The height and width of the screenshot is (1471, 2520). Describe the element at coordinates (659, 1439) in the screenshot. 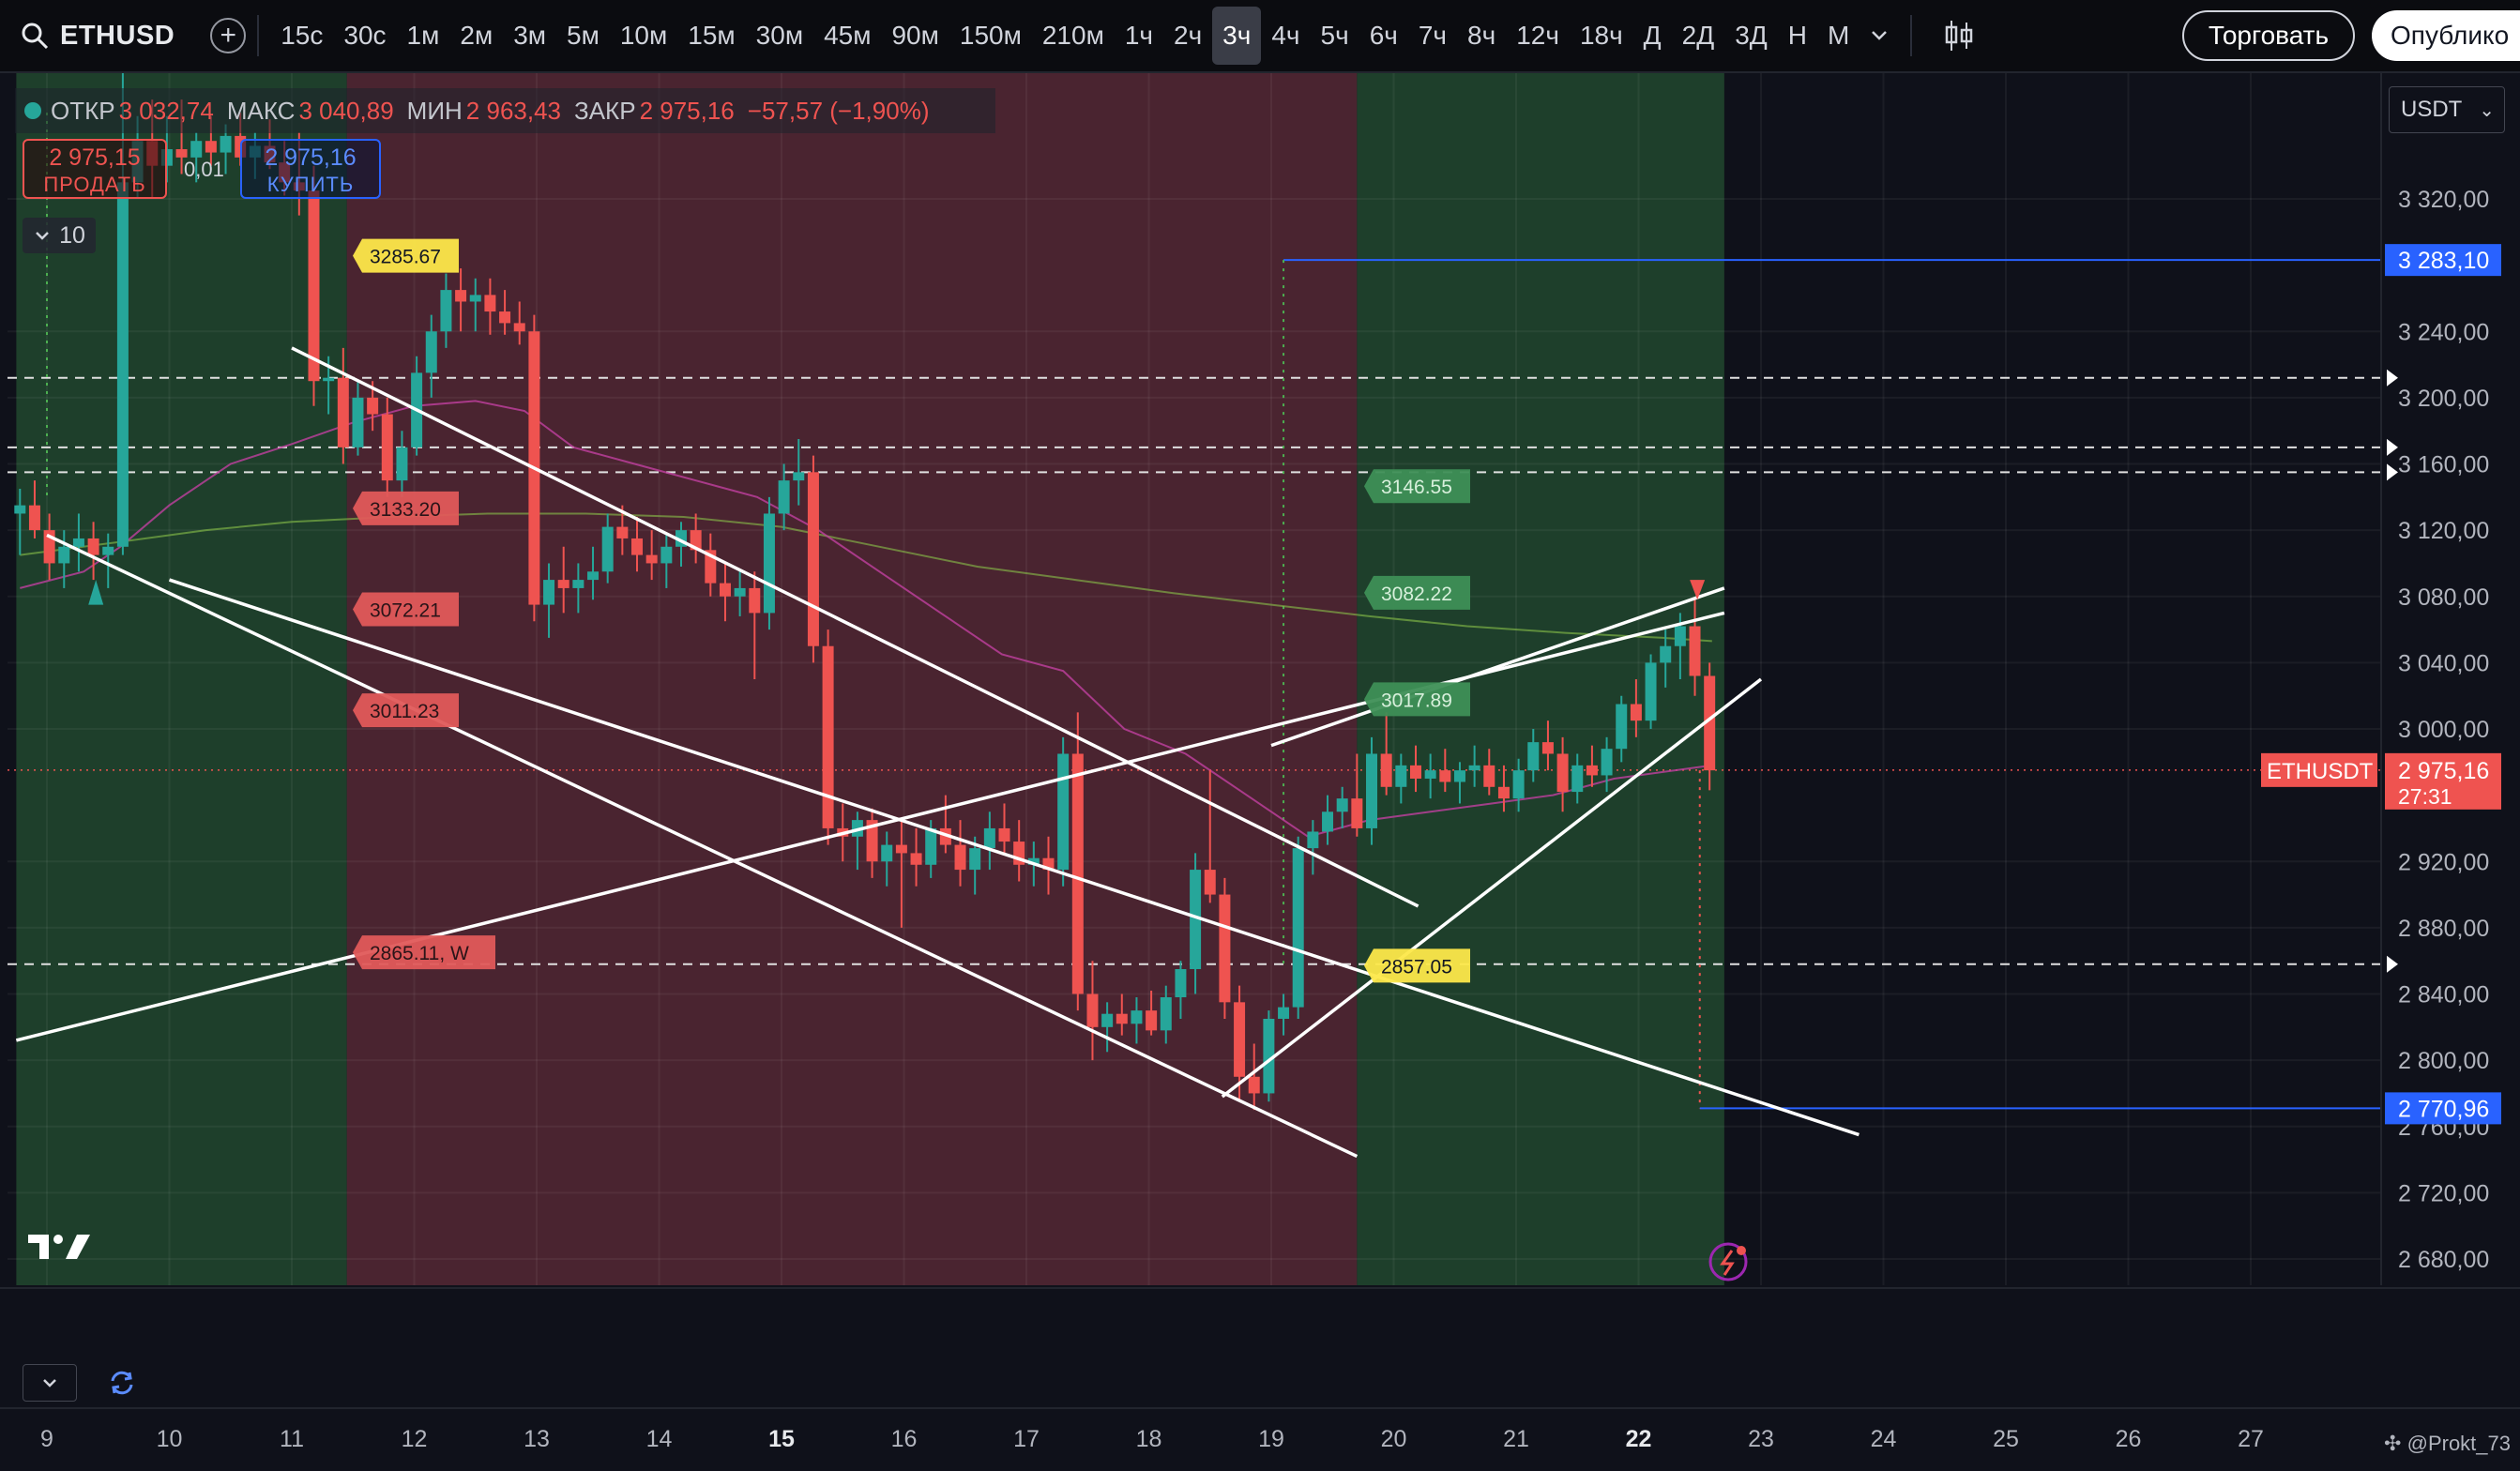

I see `time-tick-5: 14` at that location.